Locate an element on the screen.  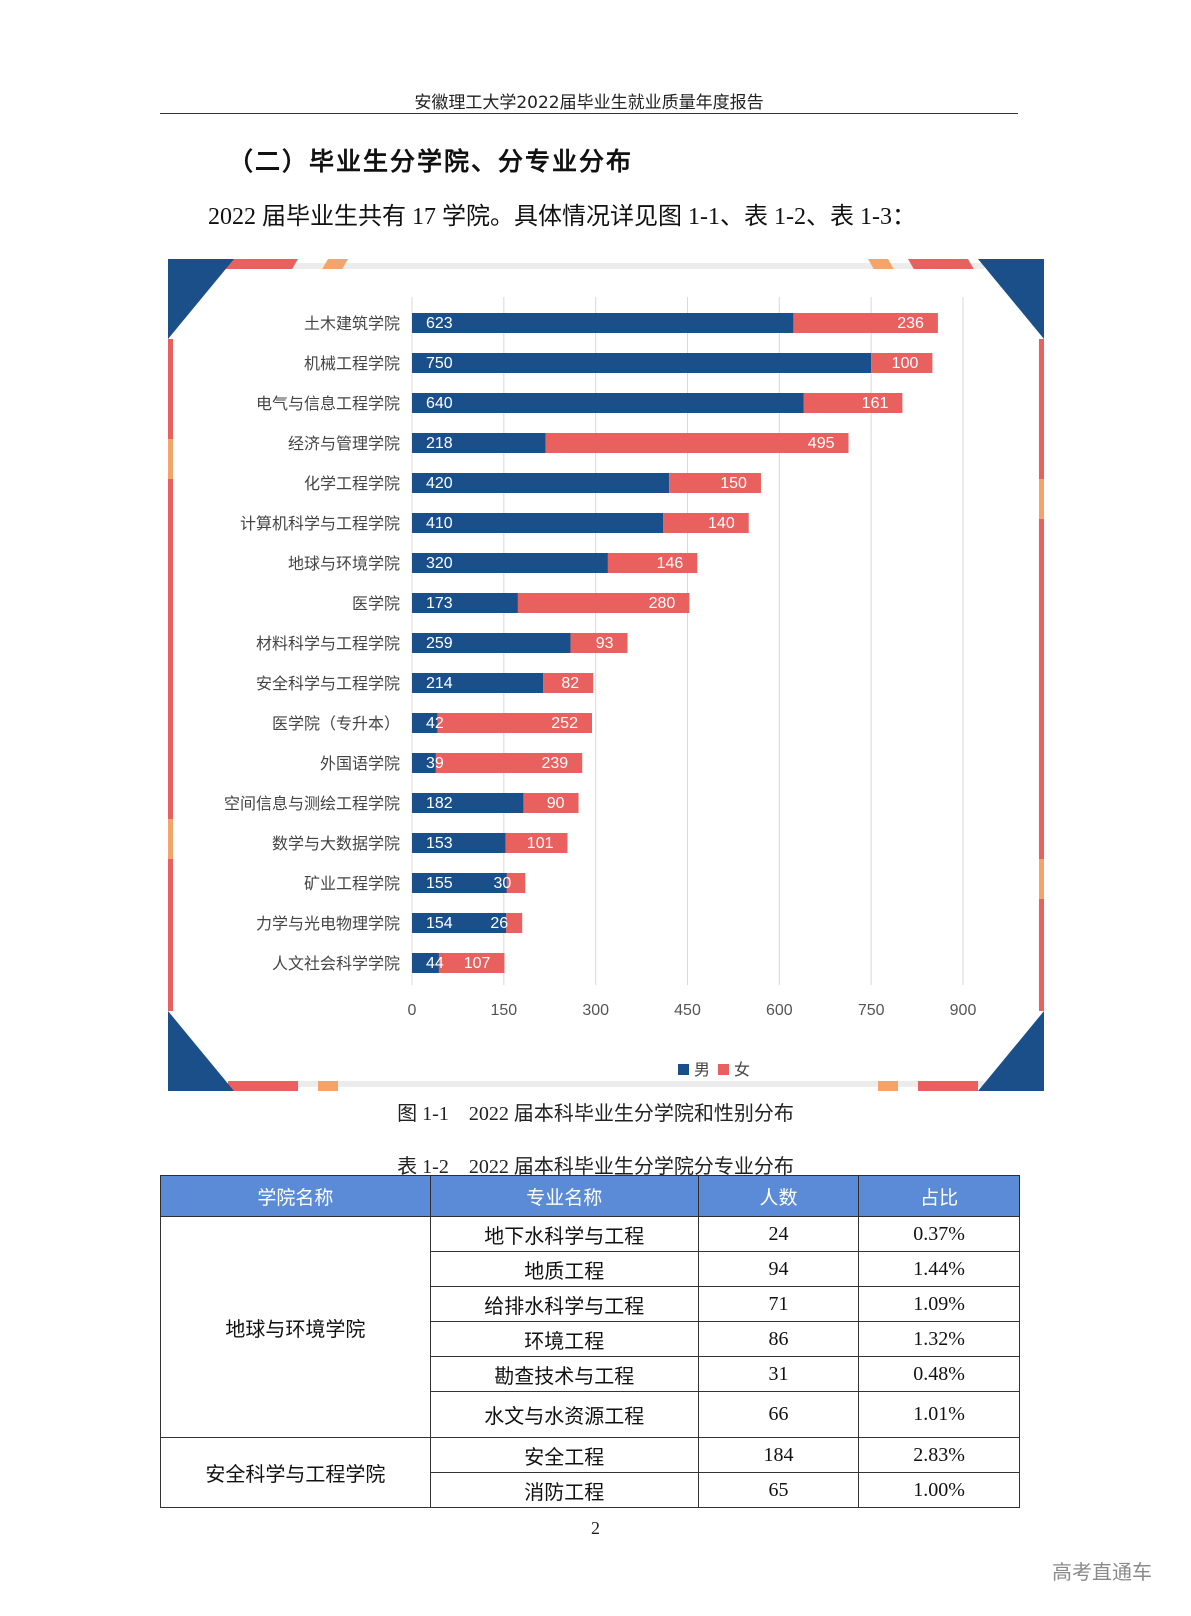
data-label-male: 39 is located at coordinates (435, 763).